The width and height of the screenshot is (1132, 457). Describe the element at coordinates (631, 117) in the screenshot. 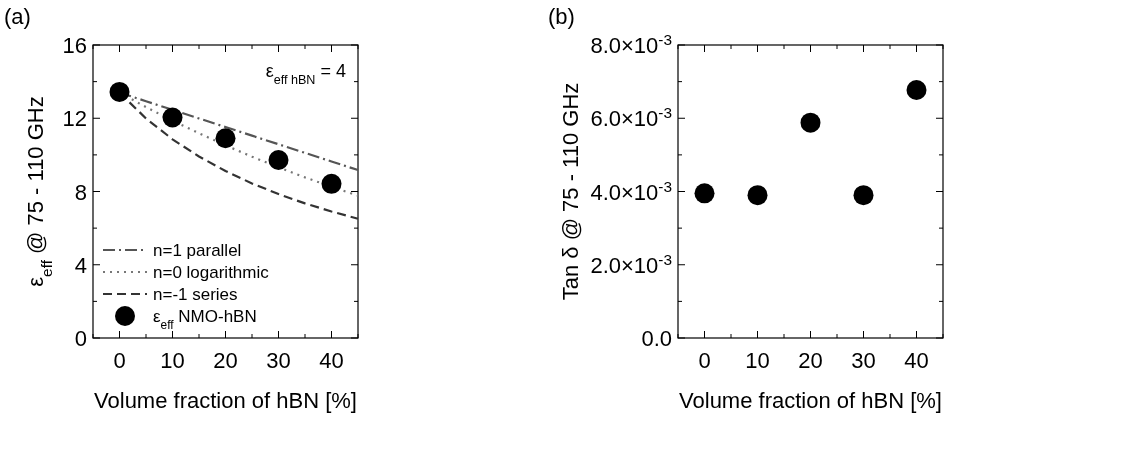

I see `y-tick-label: 6.0×10$^{-3}$` at that location.